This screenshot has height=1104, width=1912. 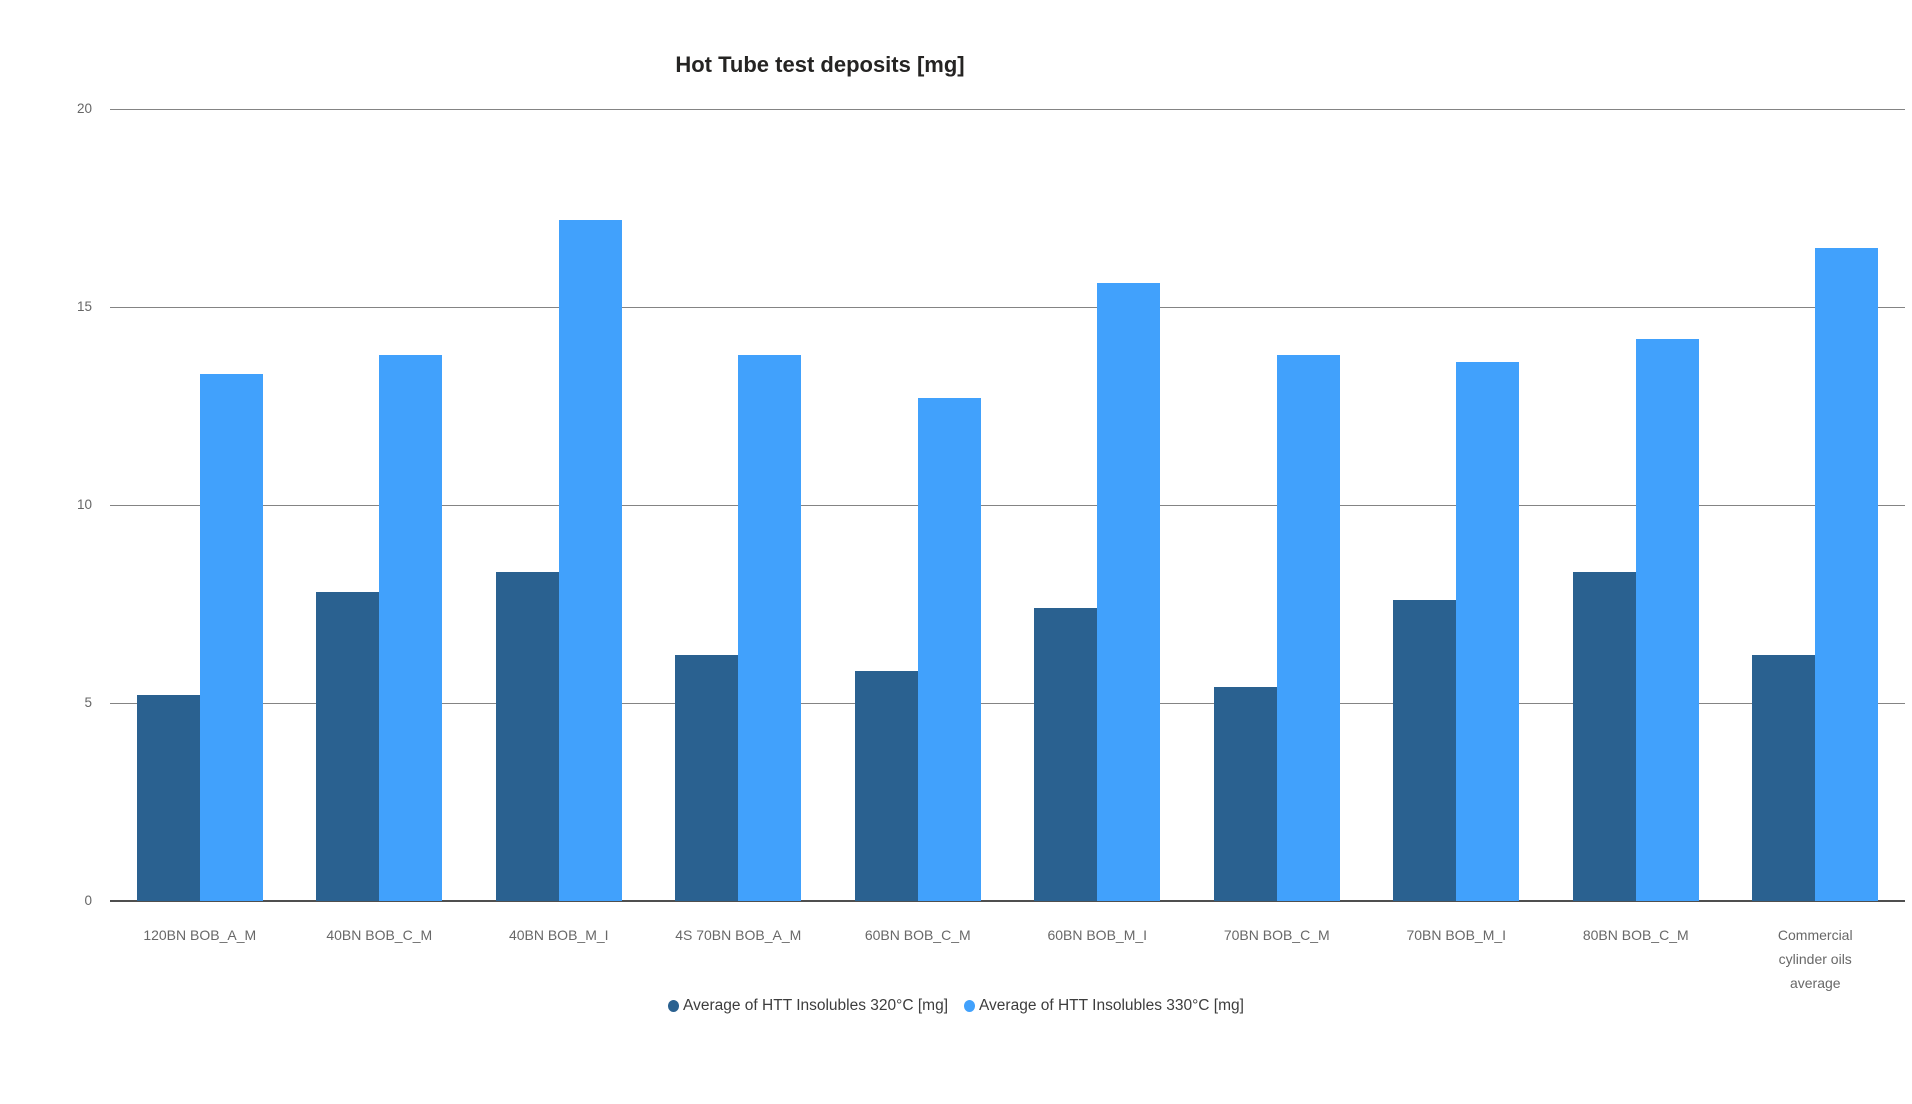 I want to click on x-category-label: 70BN BOB_C_M, so click(x=1276, y=935).